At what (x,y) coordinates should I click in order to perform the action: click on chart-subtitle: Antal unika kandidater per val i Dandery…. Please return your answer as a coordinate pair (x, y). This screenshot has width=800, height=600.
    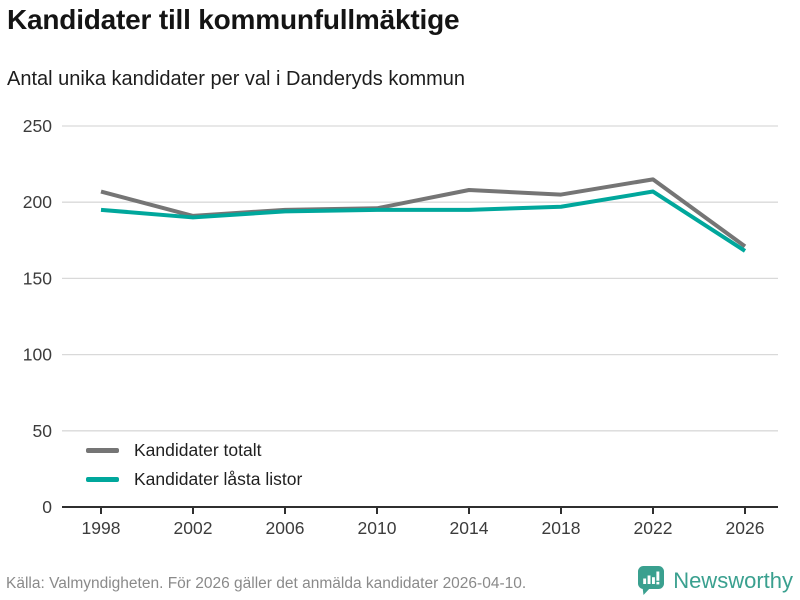
    Looking at the image, I should click on (236, 79).